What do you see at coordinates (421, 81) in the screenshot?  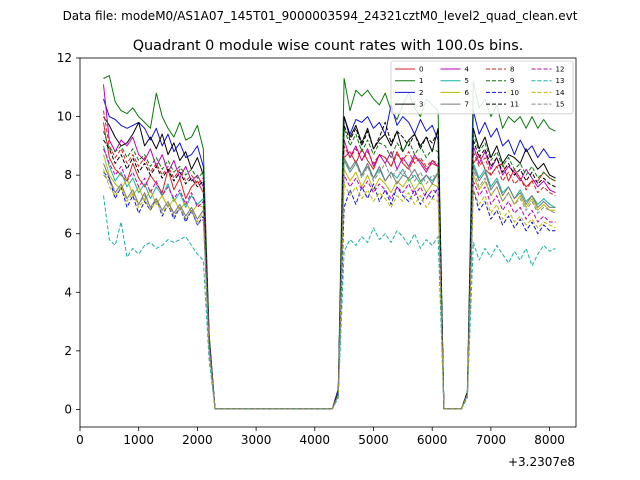 I see `legend-label-1: 1` at bounding box center [421, 81].